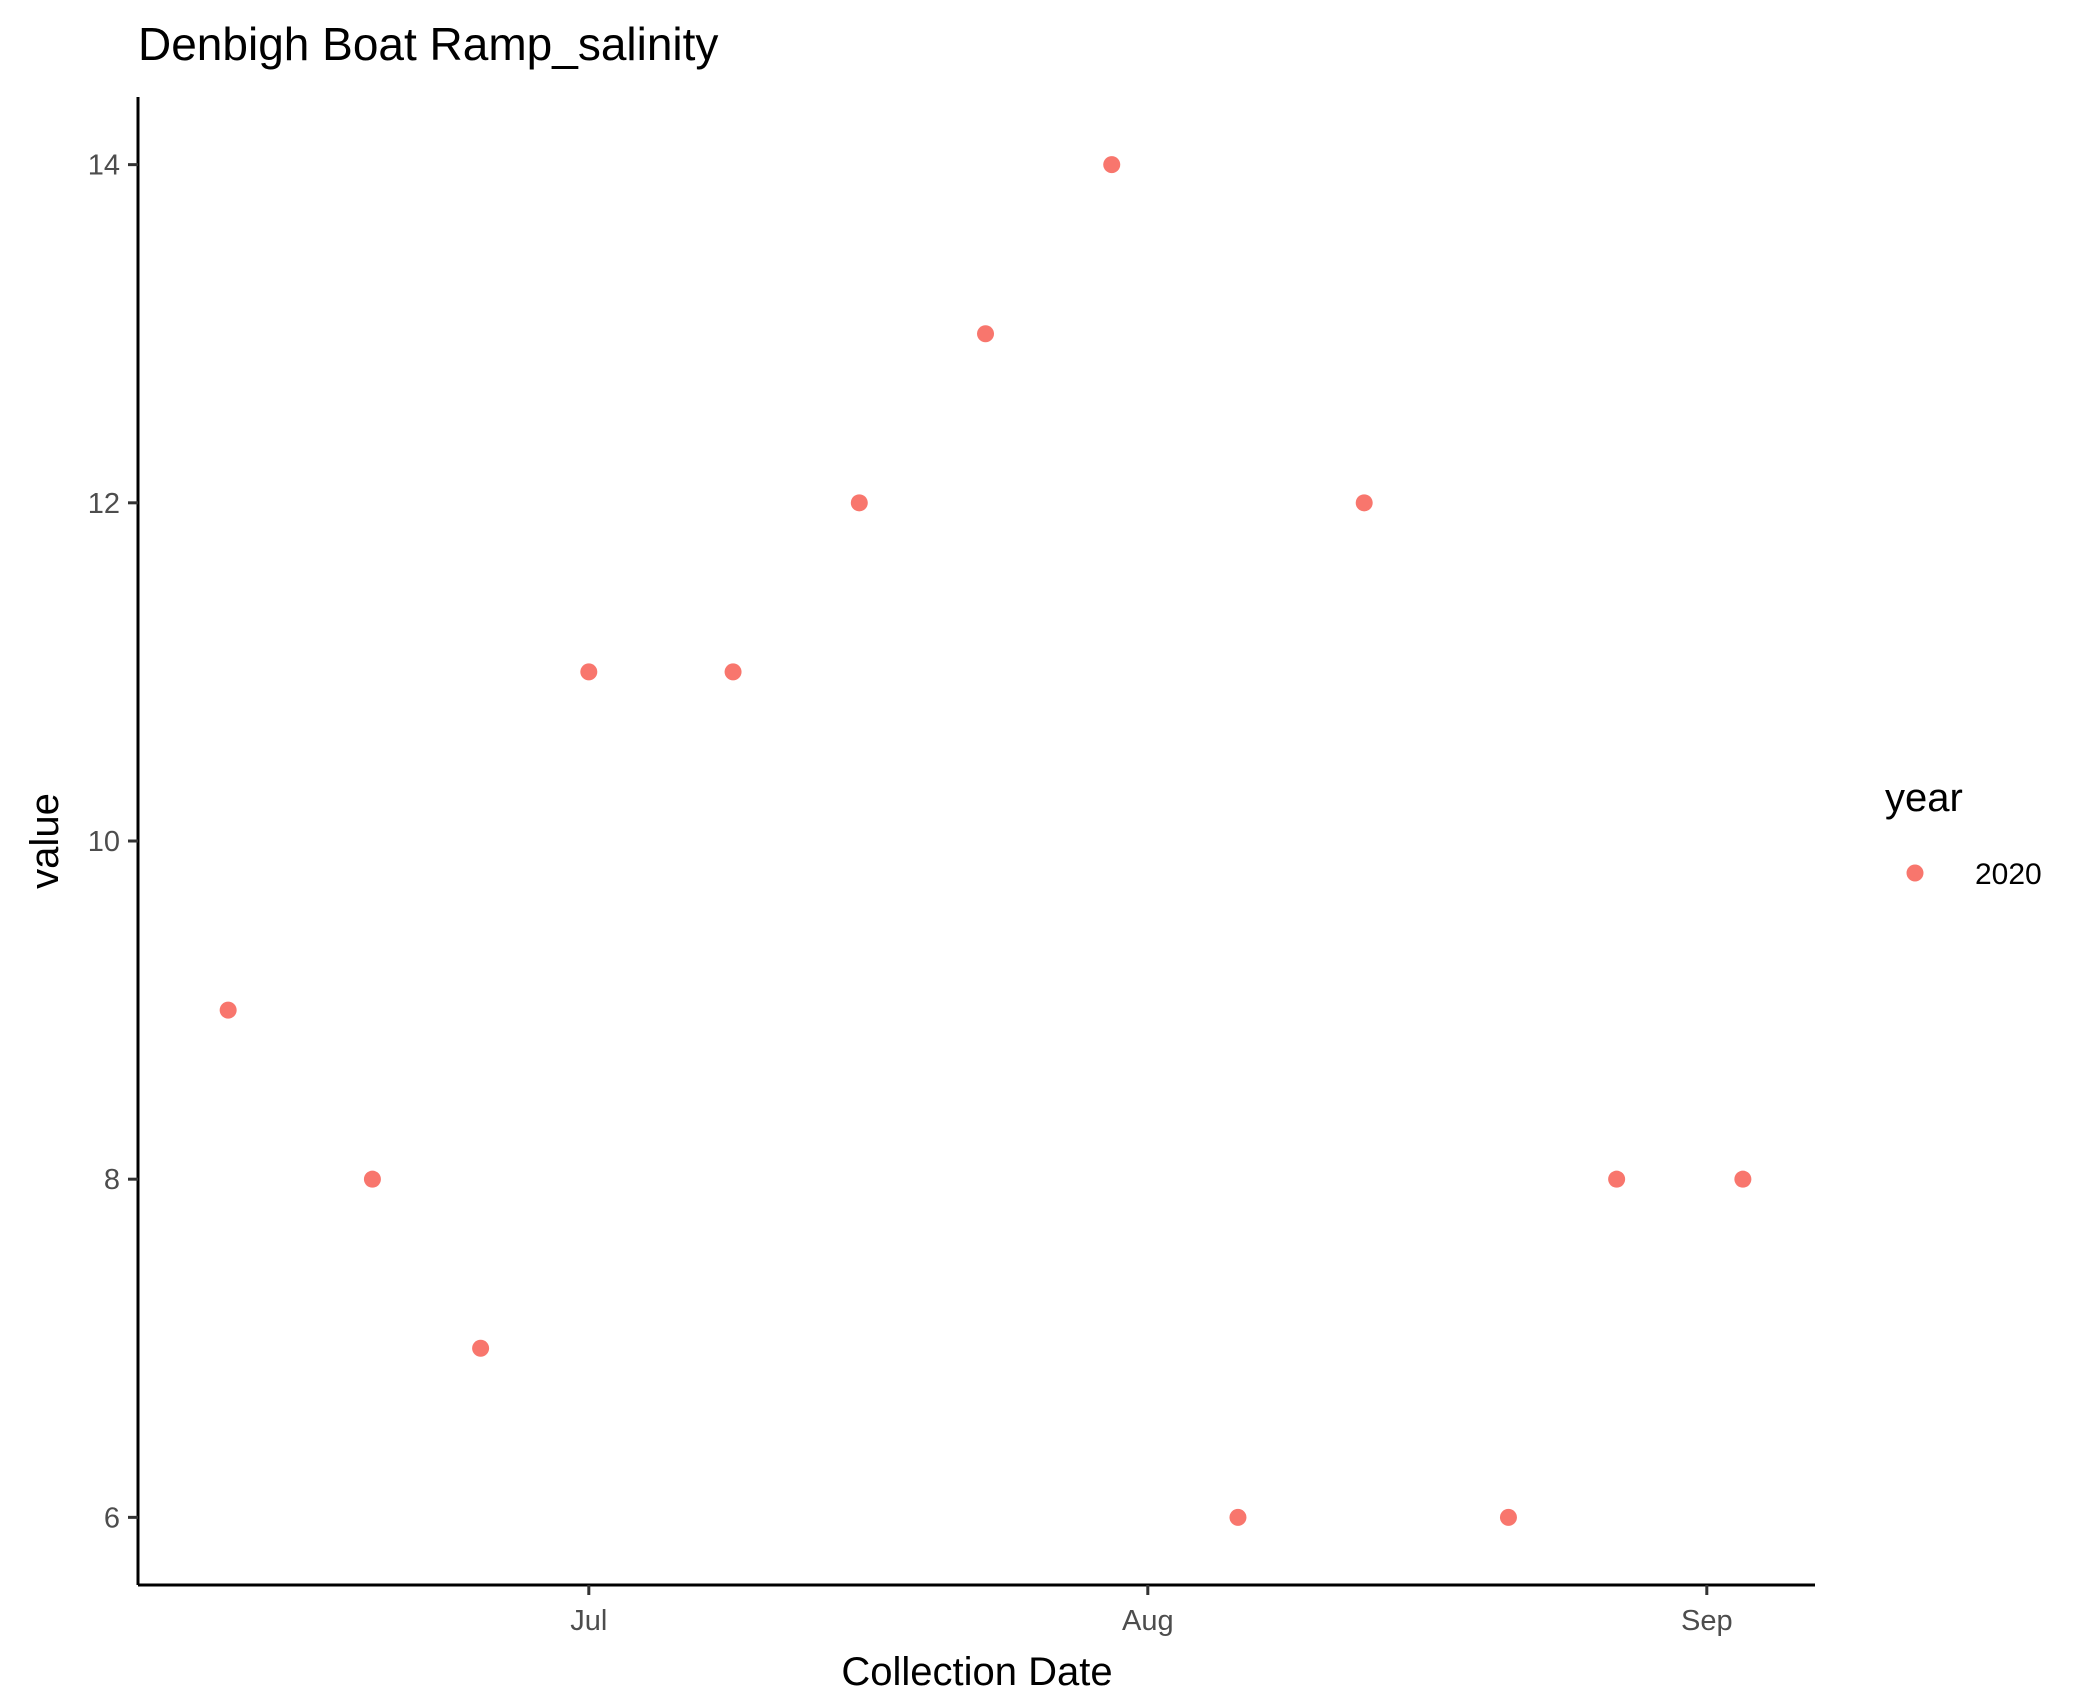  I want to click on x-tick-label: Jul, so click(588, 1621).